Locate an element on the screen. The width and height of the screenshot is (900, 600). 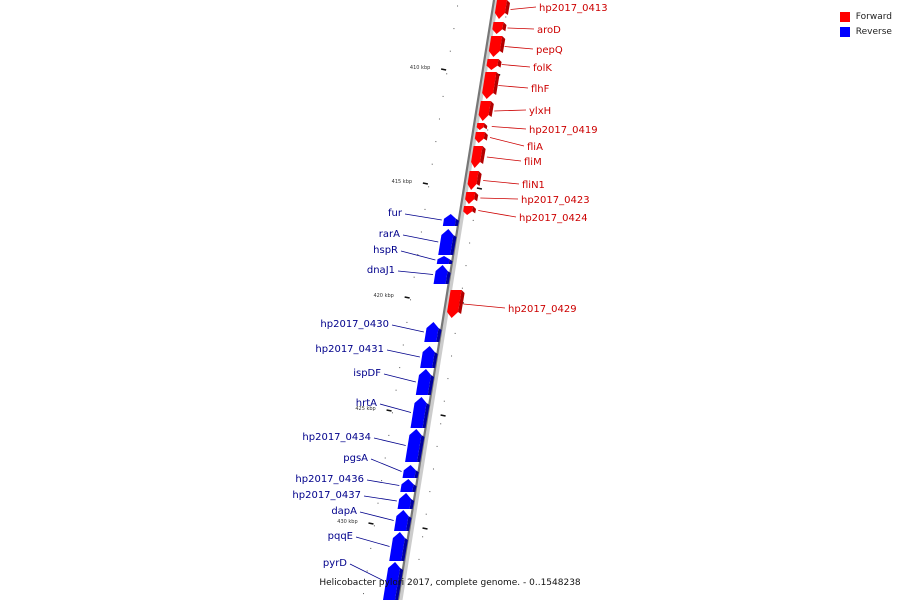
kbp-tick-label: 415 kbp is located at coordinates (402, 182).